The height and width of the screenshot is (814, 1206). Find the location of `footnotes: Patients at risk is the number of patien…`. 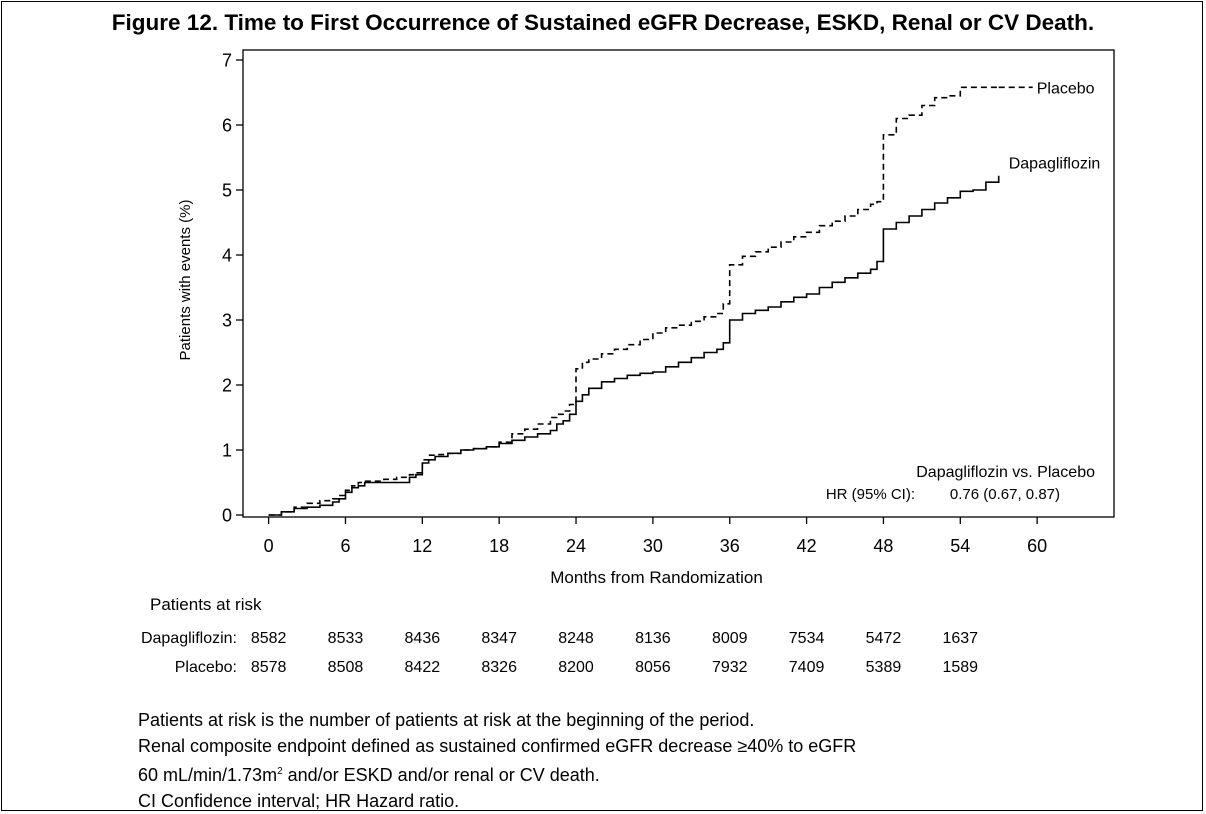

footnotes: Patients at risk is the number of patien… is located at coordinates (497, 761).